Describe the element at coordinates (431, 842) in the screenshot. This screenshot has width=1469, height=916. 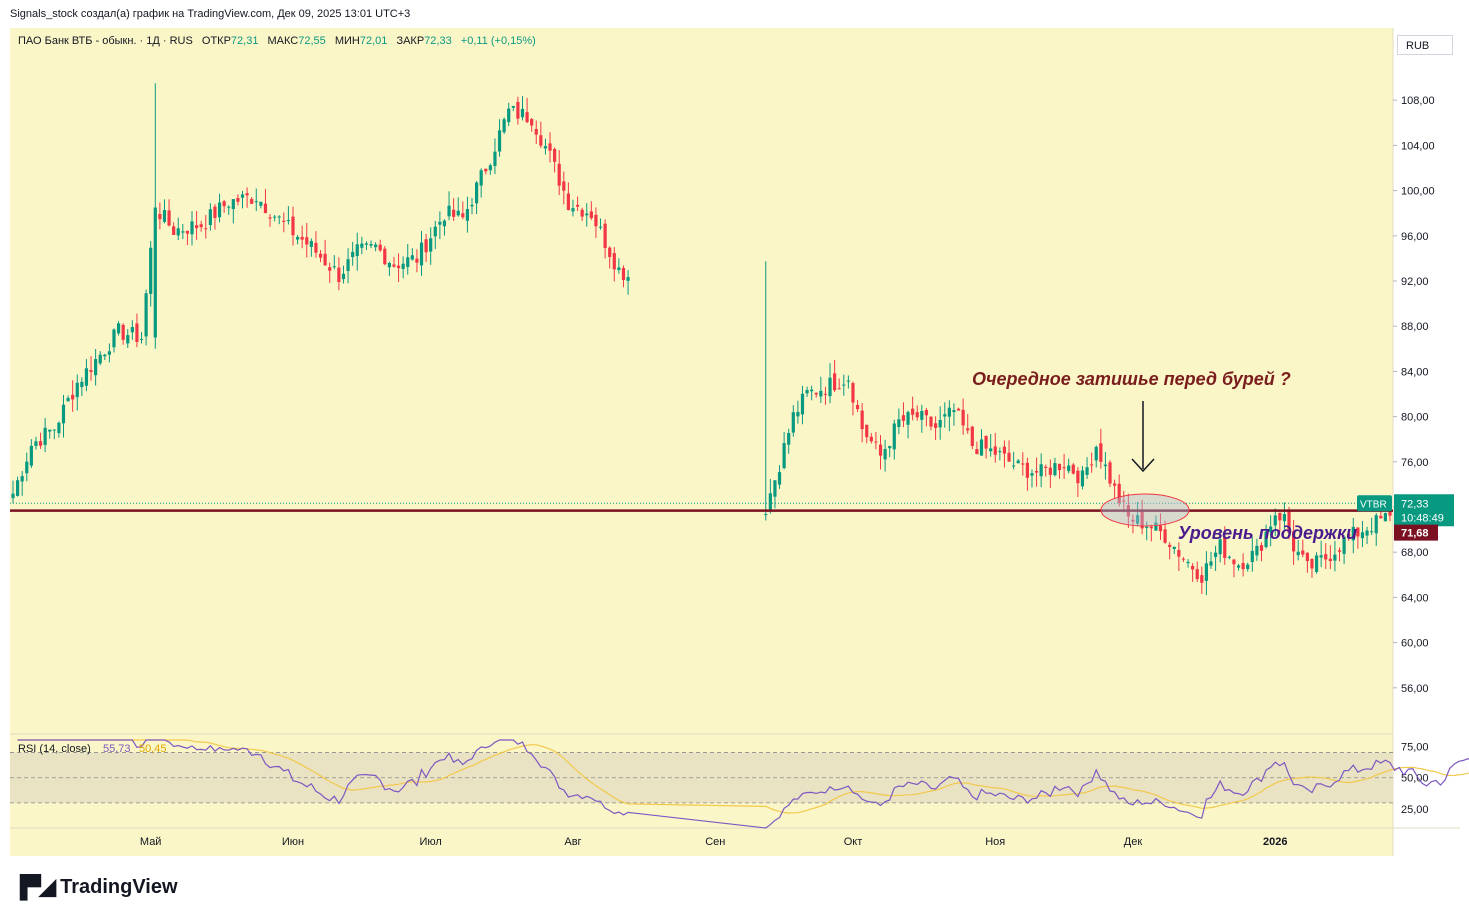
I see `time-tick-label: Июл` at that location.